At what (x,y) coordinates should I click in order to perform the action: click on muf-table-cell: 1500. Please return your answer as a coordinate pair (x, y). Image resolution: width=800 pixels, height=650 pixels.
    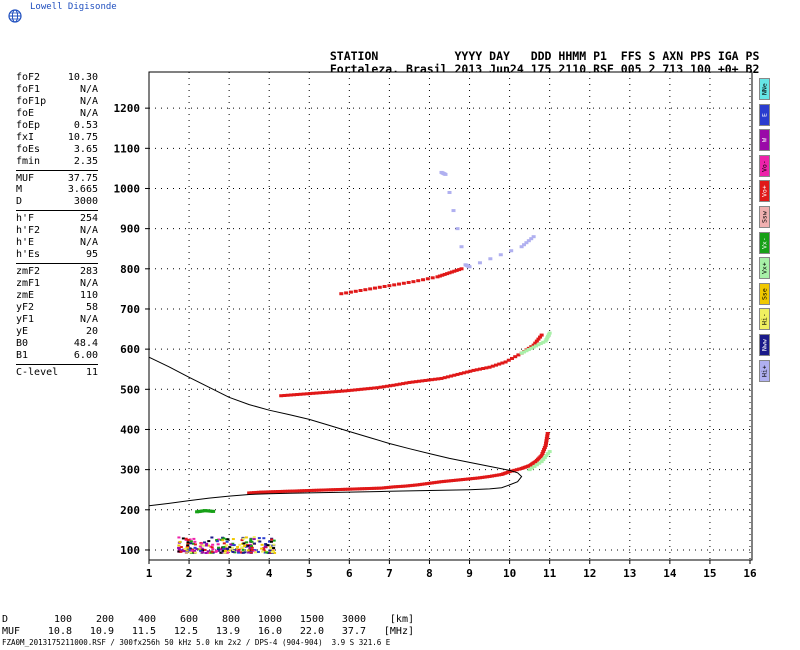
    Looking at the image, I should click on (311, 619).